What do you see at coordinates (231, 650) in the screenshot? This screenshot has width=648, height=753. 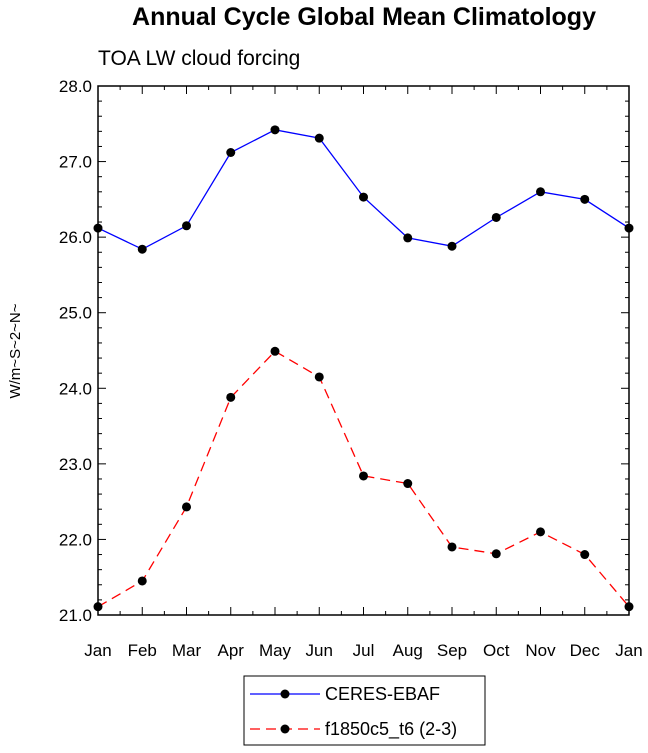 I see `x-tick-label: Apr` at bounding box center [231, 650].